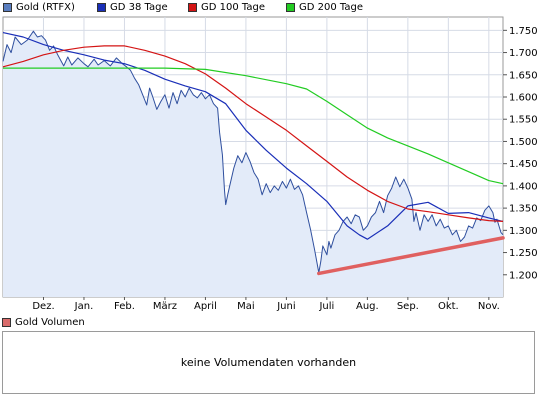 The image size is (545, 401). What do you see at coordinates (124, 306) in the screenshot?
I see `x-tick-label: Feb.` at bounding box center [124, 306].